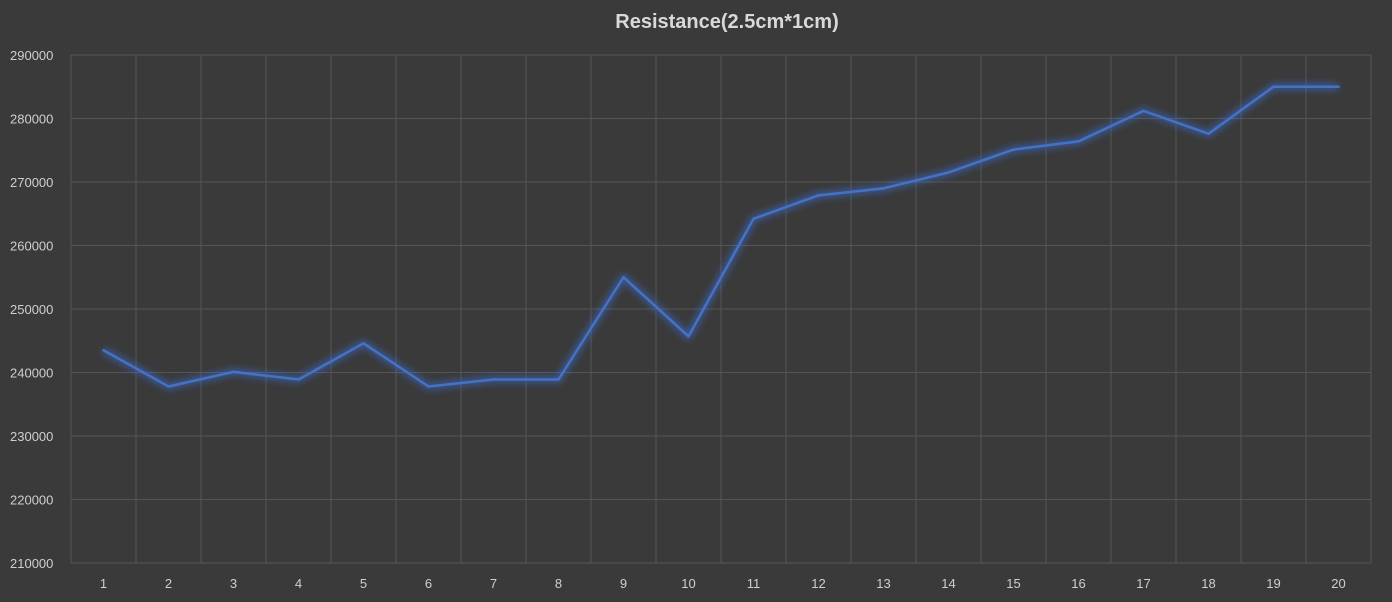 Image resolution: width=1392 pixels, height=602 pixels. Describe the element at coordinates (754, 583) in the screenshot. I see `x-tick-label: 11` at that location.